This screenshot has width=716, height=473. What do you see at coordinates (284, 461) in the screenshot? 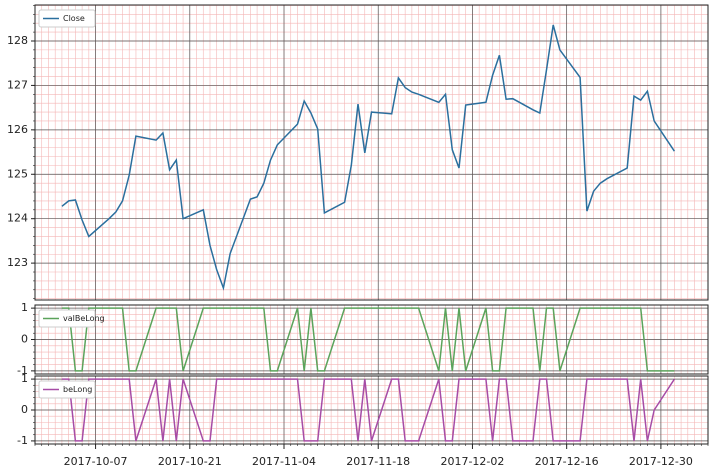
I see `x-tick-label: 2017-11-04` at bounding box center [284, 461].